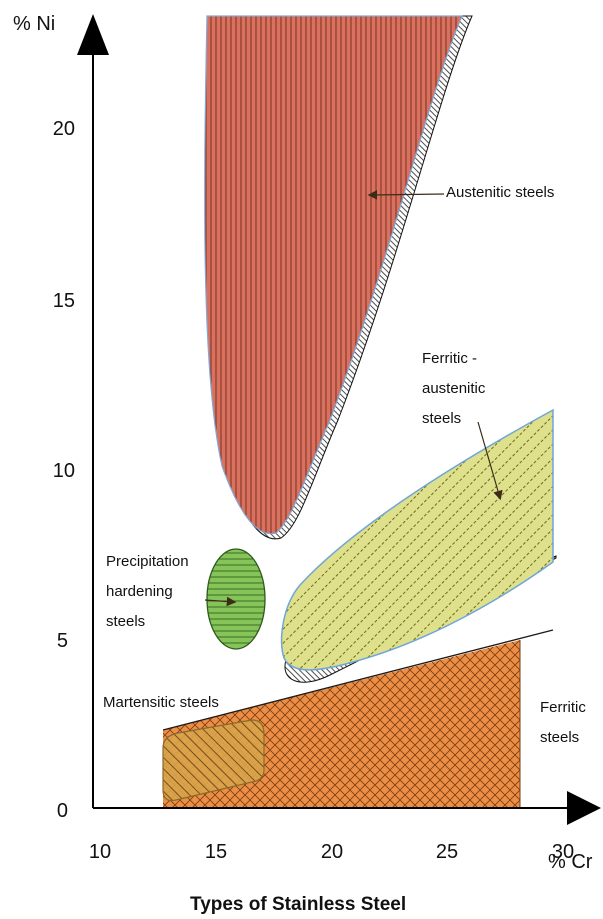  Describe the element at coordinates (147, 561) in the screenshot. I see `precipitation-label-line-1: Precipitation` at that location.